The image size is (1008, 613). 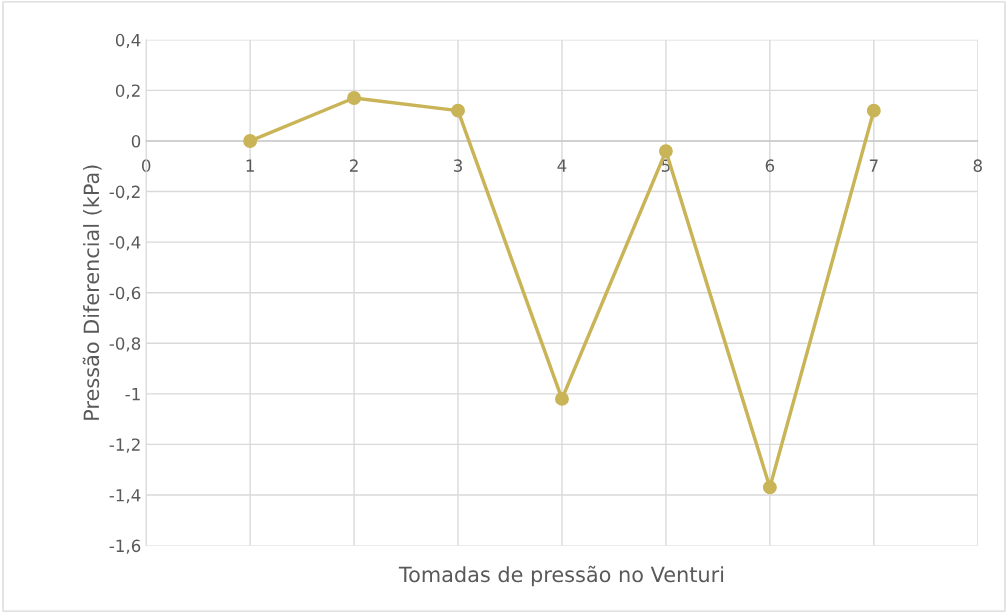 I want to click on y-tick-label: -0,6, so click(x=125, y=293).